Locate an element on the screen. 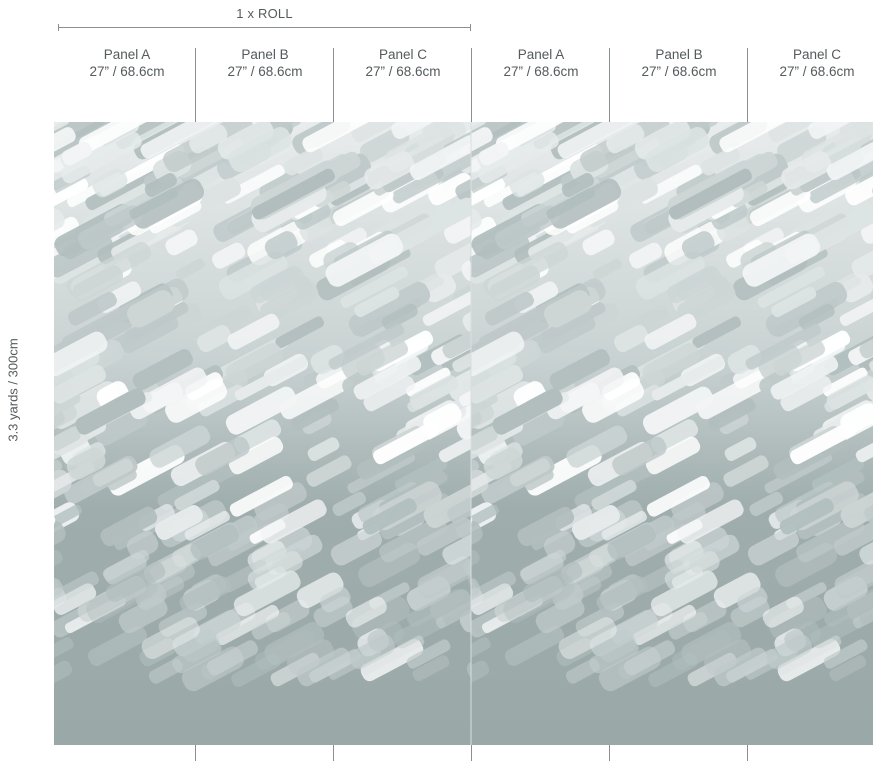 Image resolution: width=873 pixels, height=761 pixels. panel-divider-bottom is located at coordinates (609, 753).